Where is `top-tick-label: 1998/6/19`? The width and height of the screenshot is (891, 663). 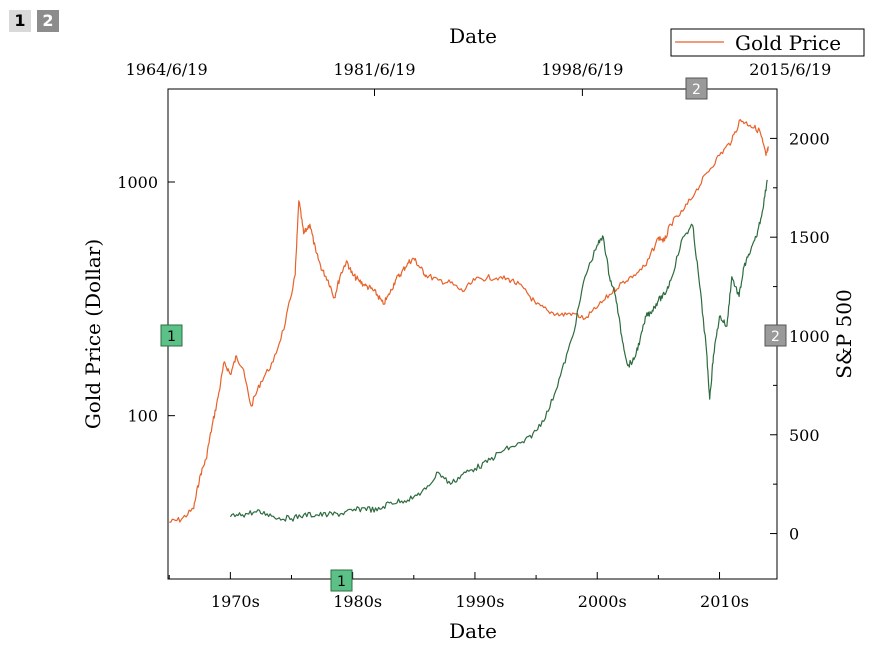 top-tick-label: 1998/6/19 is located at coordinates (582, 69).